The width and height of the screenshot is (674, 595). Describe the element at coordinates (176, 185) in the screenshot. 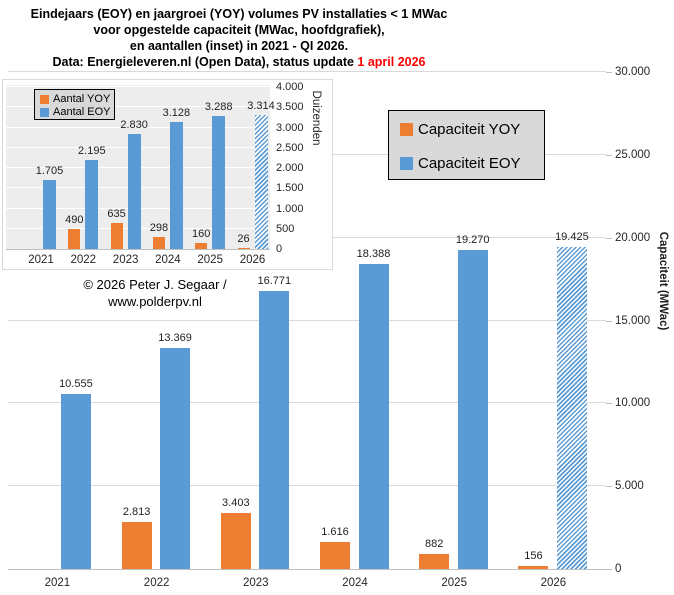

I see `bar-aantal-eoy-2024` at that location.